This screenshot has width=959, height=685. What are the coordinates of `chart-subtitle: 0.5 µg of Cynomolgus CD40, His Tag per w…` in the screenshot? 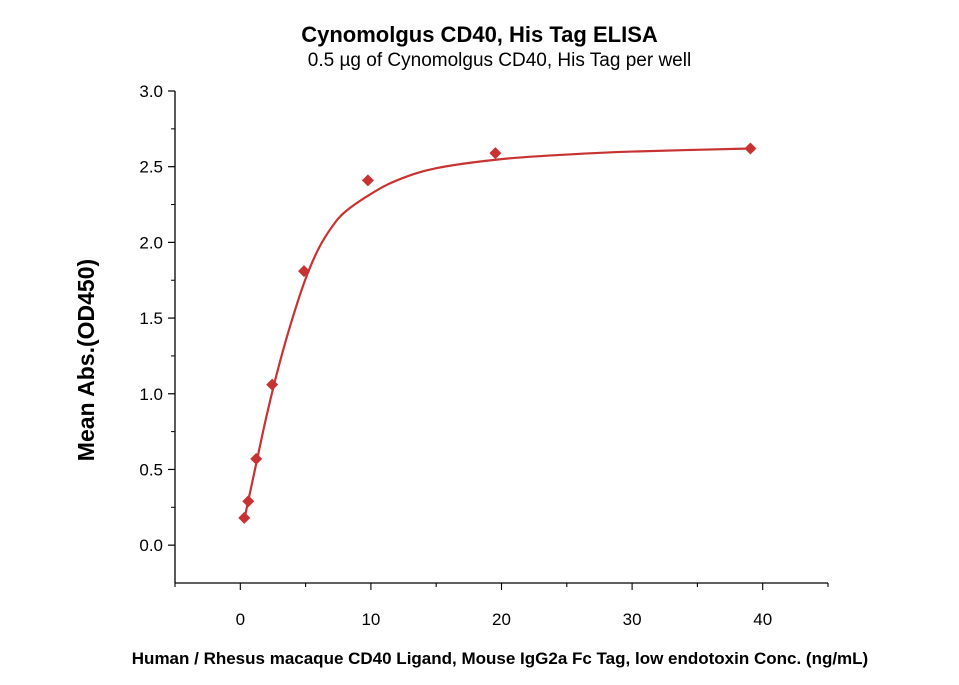 It's located at (499, 60).